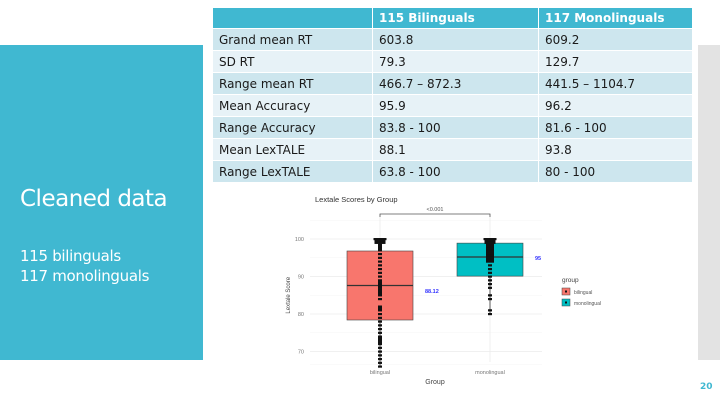 Image resolution: width=720 pixels, height=405 pixels. I want to click on bilingual-value: 466.7 – 872.3, so click(456, 84).